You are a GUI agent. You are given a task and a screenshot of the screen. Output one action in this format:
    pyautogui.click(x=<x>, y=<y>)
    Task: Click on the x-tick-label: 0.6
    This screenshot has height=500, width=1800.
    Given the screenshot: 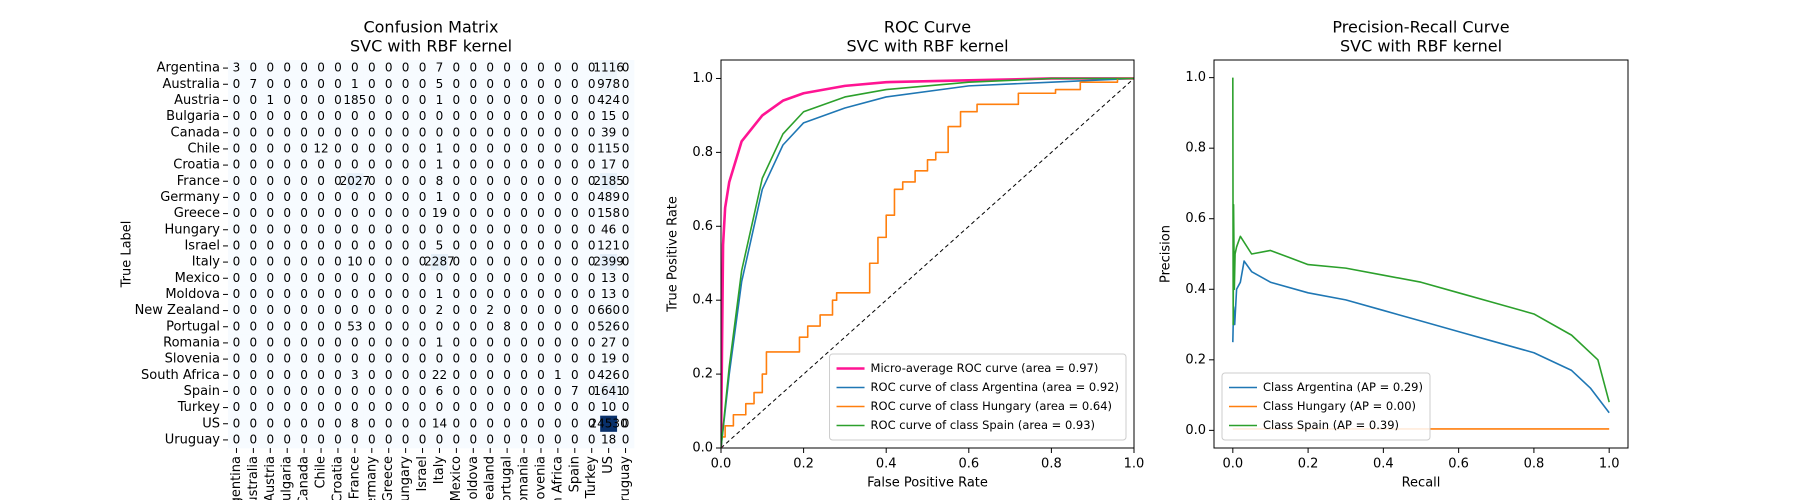 What is the action you would take?
    pyautogui.click(x=968, y=464)
    